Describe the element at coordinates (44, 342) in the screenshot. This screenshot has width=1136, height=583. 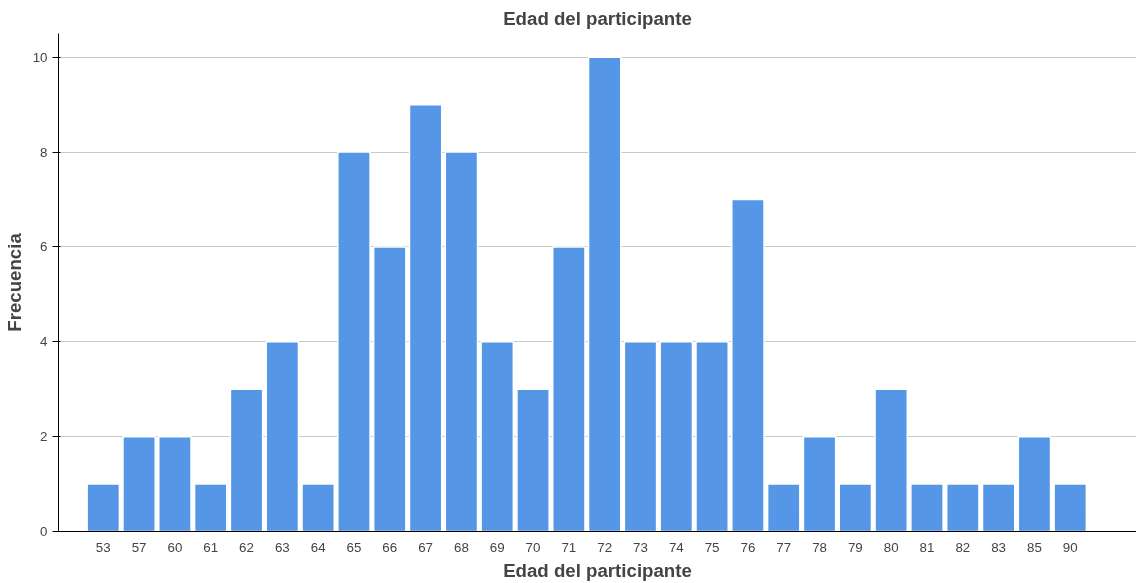
I see `y-tick-label: 4` at that location.